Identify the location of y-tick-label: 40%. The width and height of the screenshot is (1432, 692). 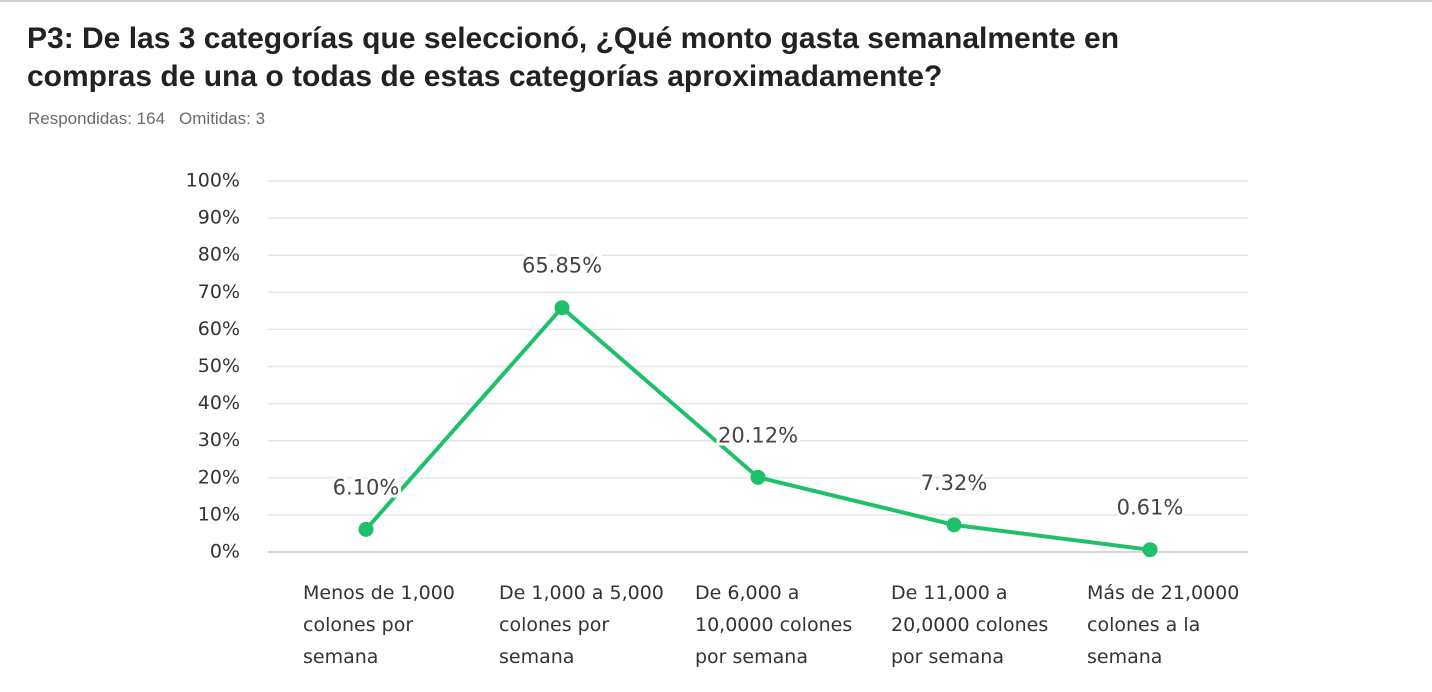
(219, 403).